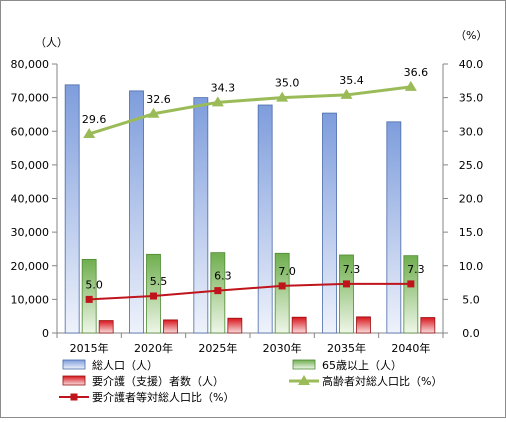  Describe the element at coordinates (471, 299) in the screenshot. I see `y-right-tick-label: 5.0` at that location.